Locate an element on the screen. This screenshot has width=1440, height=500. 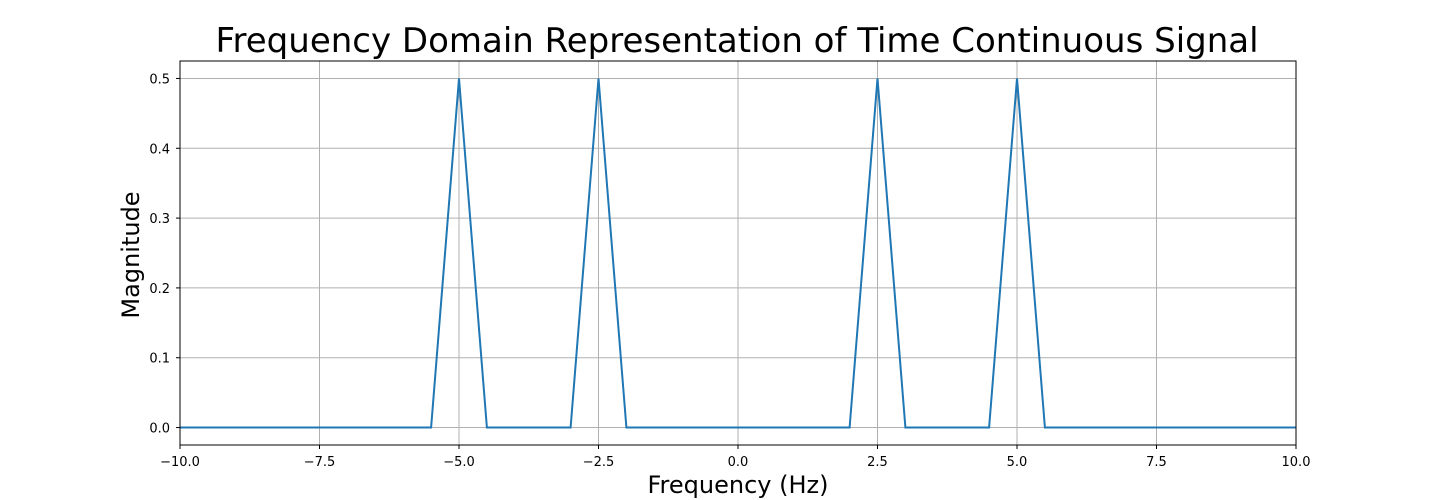
y-axis-label: Magnitude is located at coordinates (131, 254).